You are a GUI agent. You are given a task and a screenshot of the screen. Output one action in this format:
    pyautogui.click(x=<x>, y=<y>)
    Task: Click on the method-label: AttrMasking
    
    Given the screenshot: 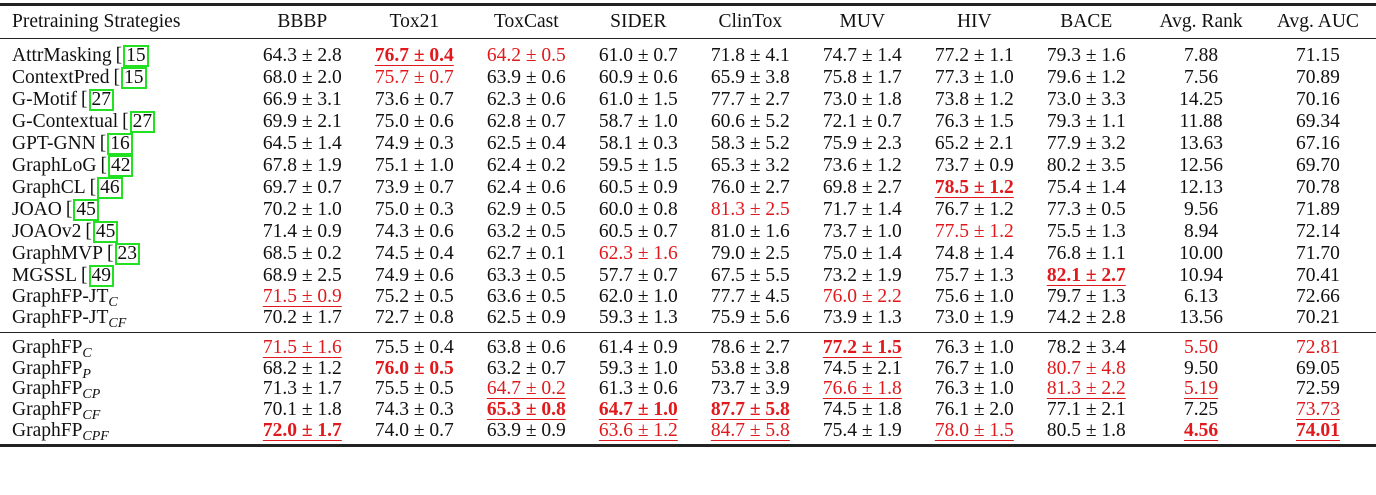 What is the action you would take?
    pyautogui.click(x=62, y=55)
    